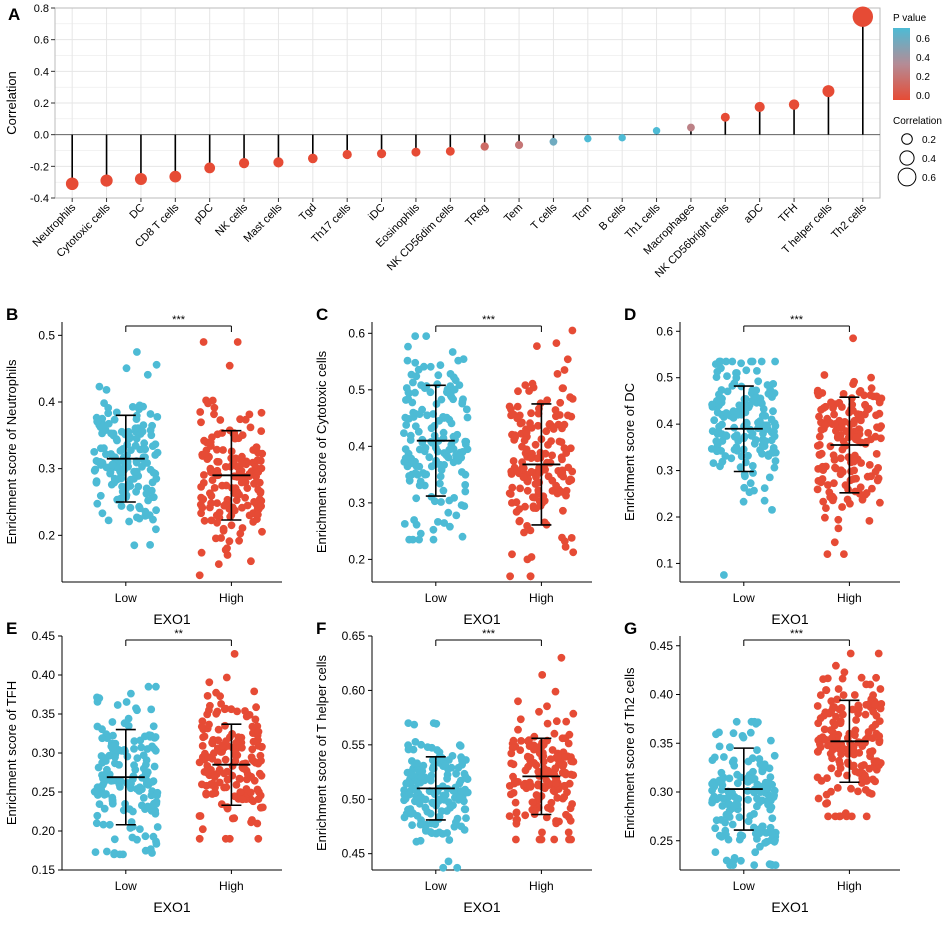 This screenshot has width=948, height=941. Describe the element at coordinates (376, 212) in the screenshot. I see `x-tick-label: iDC` at that location.